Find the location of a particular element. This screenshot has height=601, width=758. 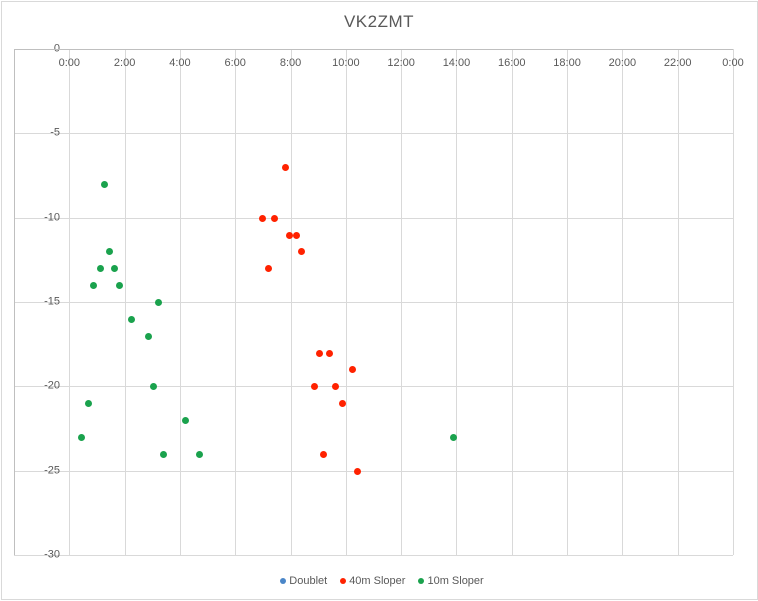

legend-item-40m-sloper: 40m Sloper is located at coordinates (372, 581).